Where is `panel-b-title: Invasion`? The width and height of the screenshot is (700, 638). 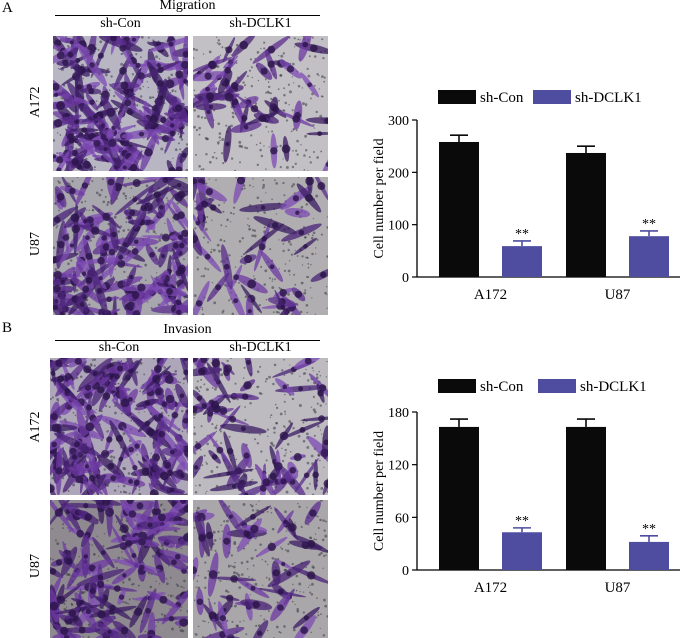 panel-b-title: Invasion is located at coordinates (187, 329).